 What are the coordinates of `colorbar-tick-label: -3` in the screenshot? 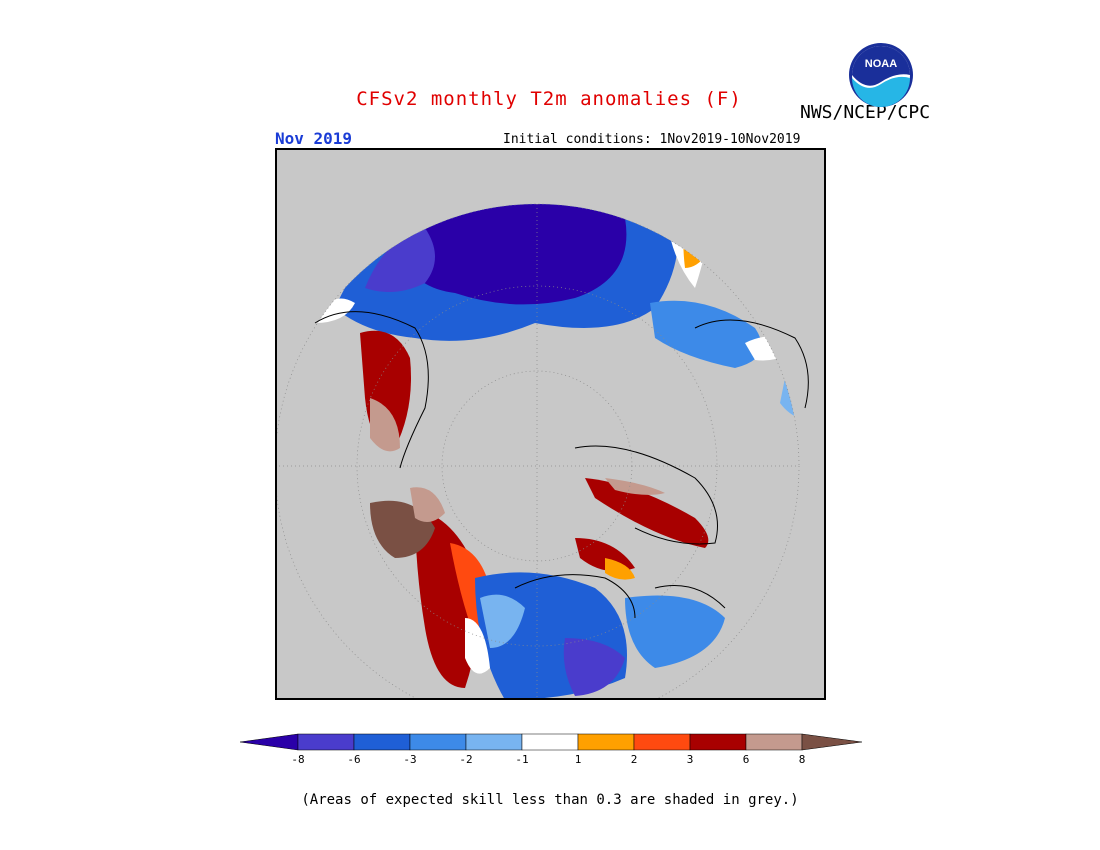 It's located at (409, 759).